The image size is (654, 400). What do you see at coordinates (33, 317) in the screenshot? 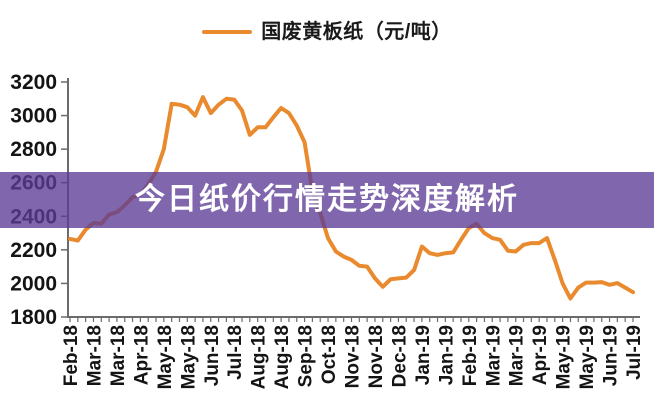
I see `y-tick-label: 1800` at bounding box center [33, 317].